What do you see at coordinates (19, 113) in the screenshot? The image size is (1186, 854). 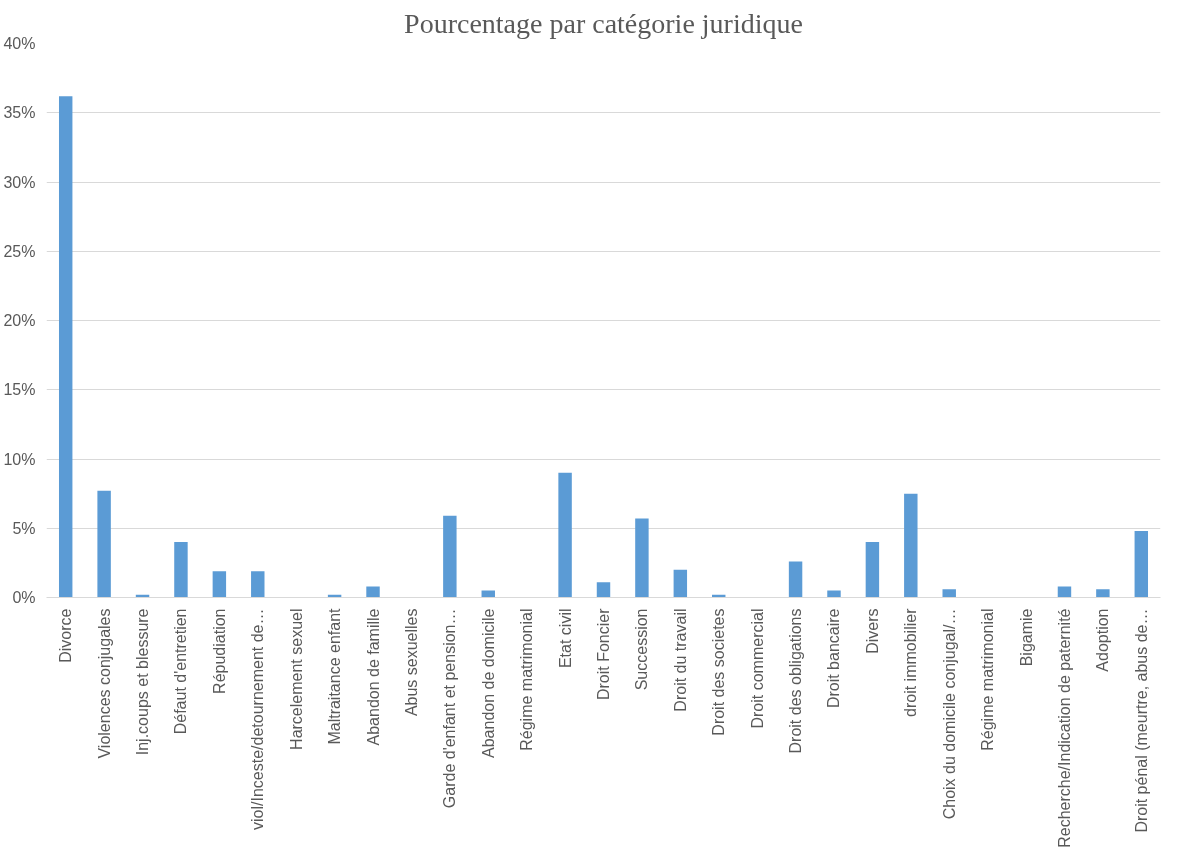 I see `y-tick-label: 35%` at bounding box center [19, 113].